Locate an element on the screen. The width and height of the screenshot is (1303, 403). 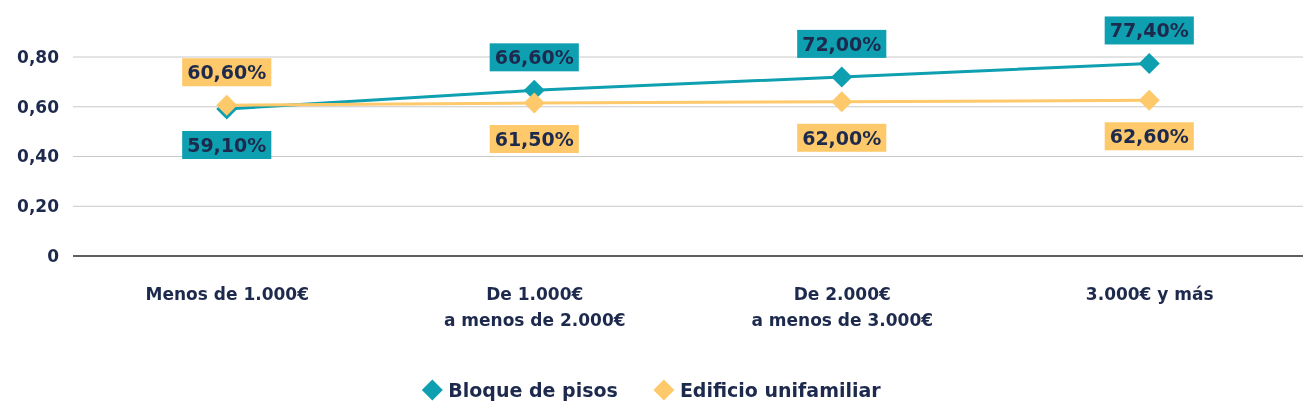
data-label: 62,00% is located at coordinates (842, 137).